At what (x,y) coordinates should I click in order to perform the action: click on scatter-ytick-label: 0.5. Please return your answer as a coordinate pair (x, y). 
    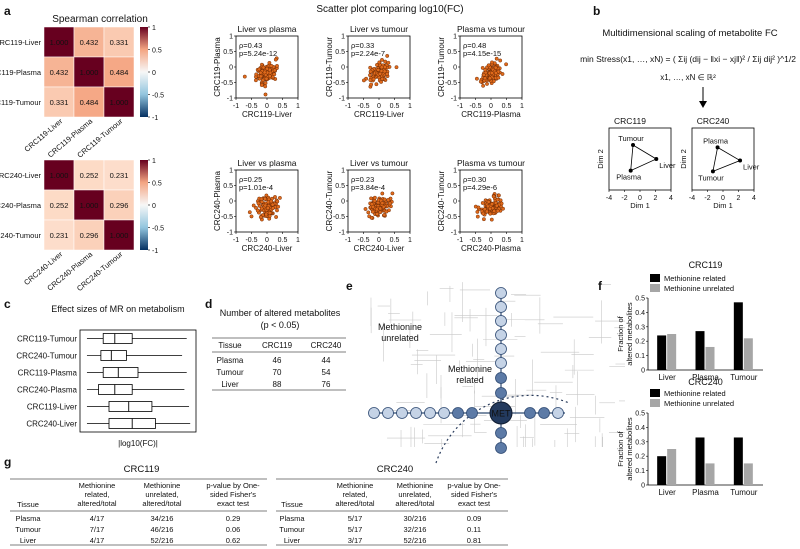
    Looking at the image, I should click on (452, 186).